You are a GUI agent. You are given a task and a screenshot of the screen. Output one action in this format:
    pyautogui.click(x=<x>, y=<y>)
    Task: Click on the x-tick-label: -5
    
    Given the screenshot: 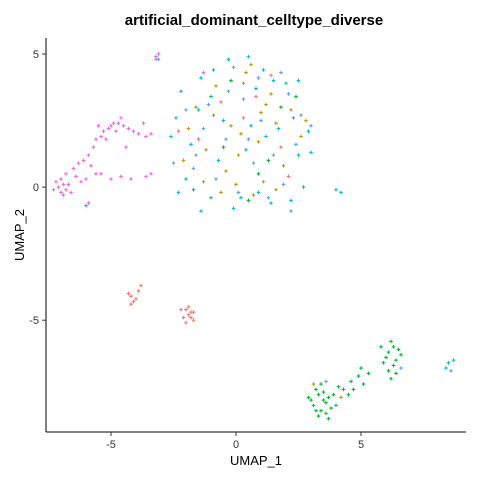 What is the action you would take?
    pyautogui.click(x=111, y=445)
    